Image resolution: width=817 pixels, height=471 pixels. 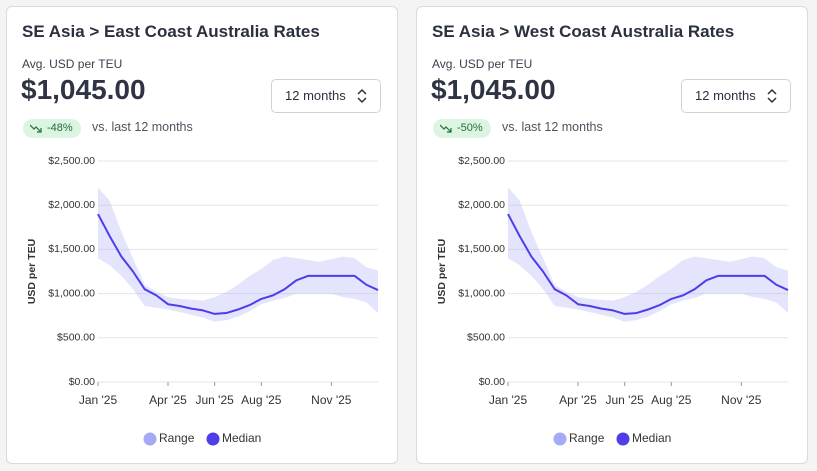 What do you see at coordinates (470, 128) in the screenshot?
I see `change: -50%` at bounding box center [470, 128].